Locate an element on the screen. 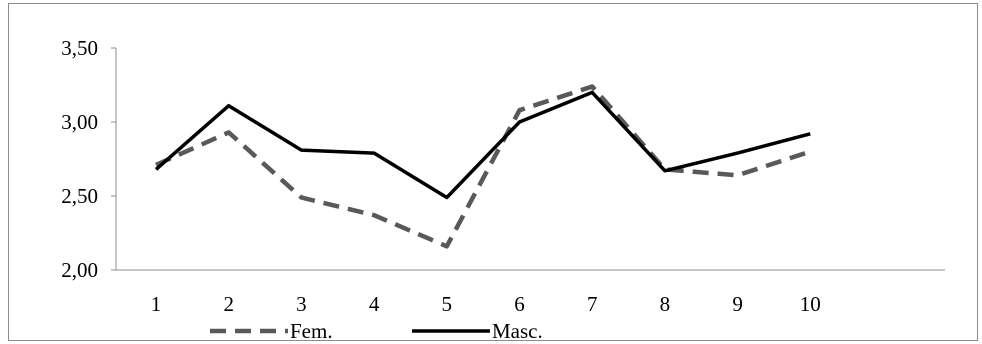 This screenshot has width=982, height=344. legend-label-2: Masc. is located at coordinates (517, 331).